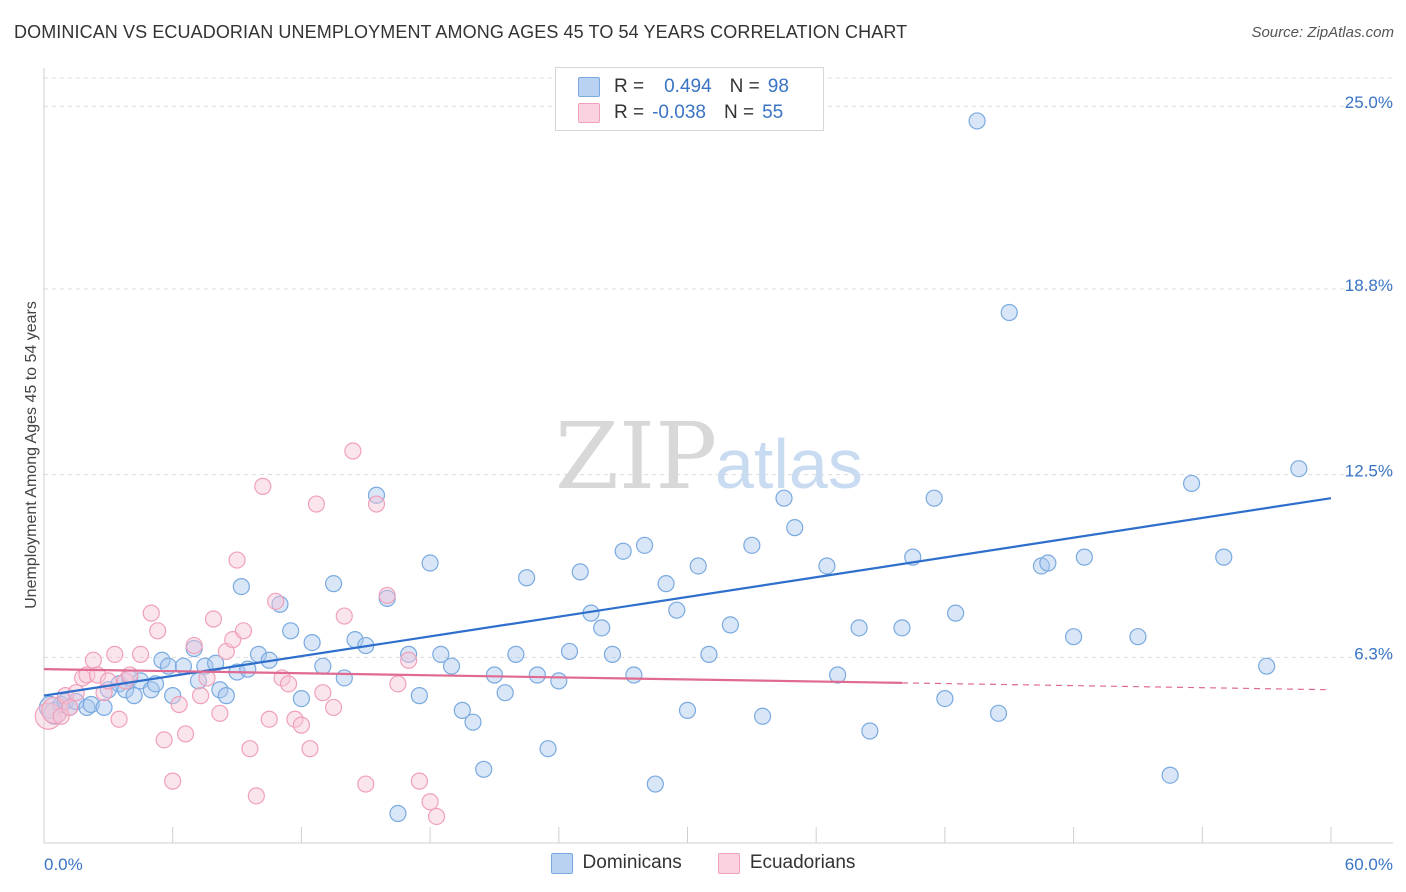  Describe the element at coordinates (703, 863) in the screenshot. I see `series-legend: Dominicans Ecuadorians` at that location.